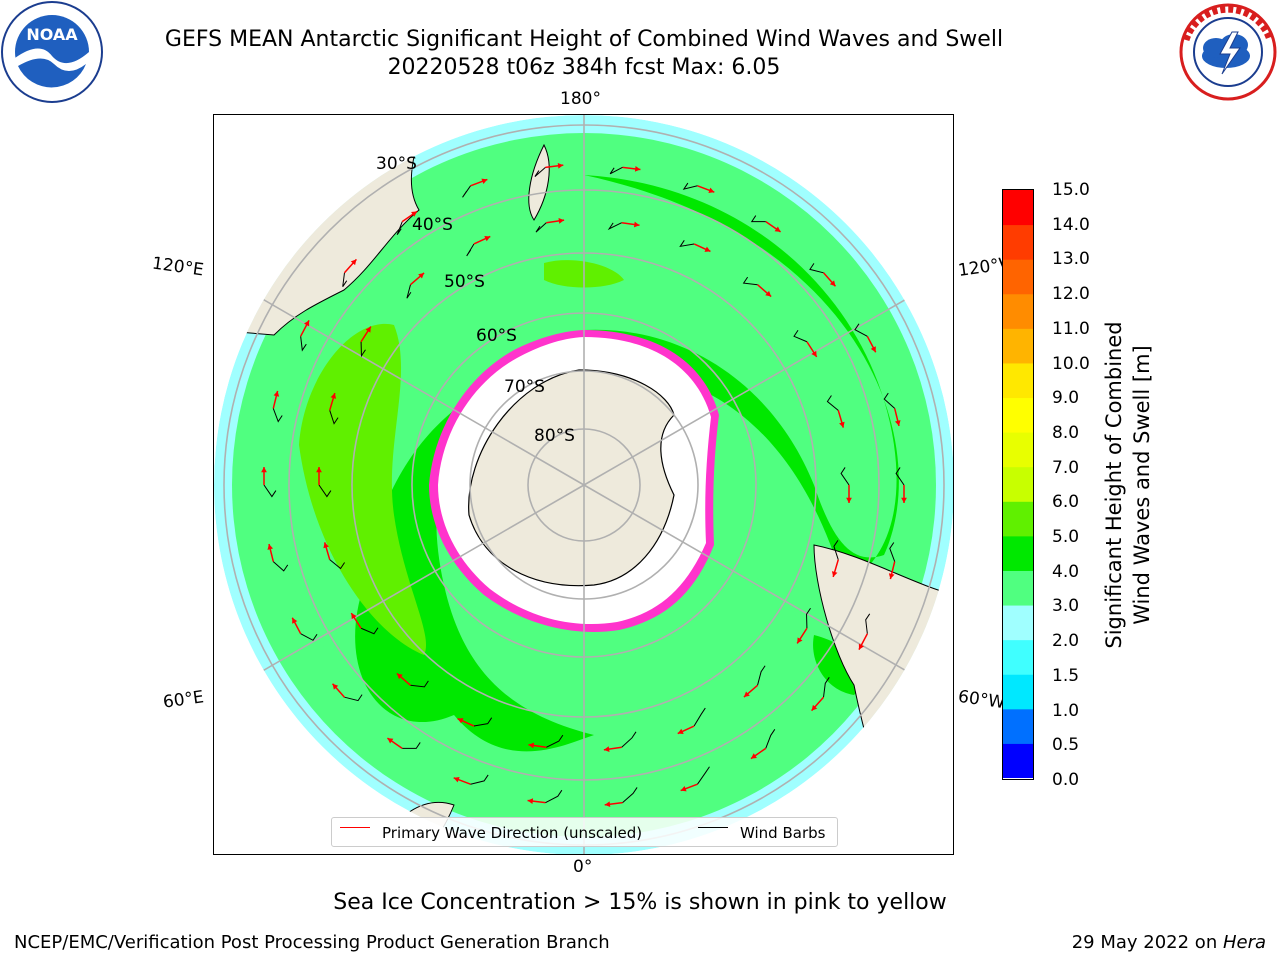 The width and height of the screenshot is (1280, 960). Describe the element at coordinates (355, 827) in the screenshot. I see `legend-wave-line` at that location.